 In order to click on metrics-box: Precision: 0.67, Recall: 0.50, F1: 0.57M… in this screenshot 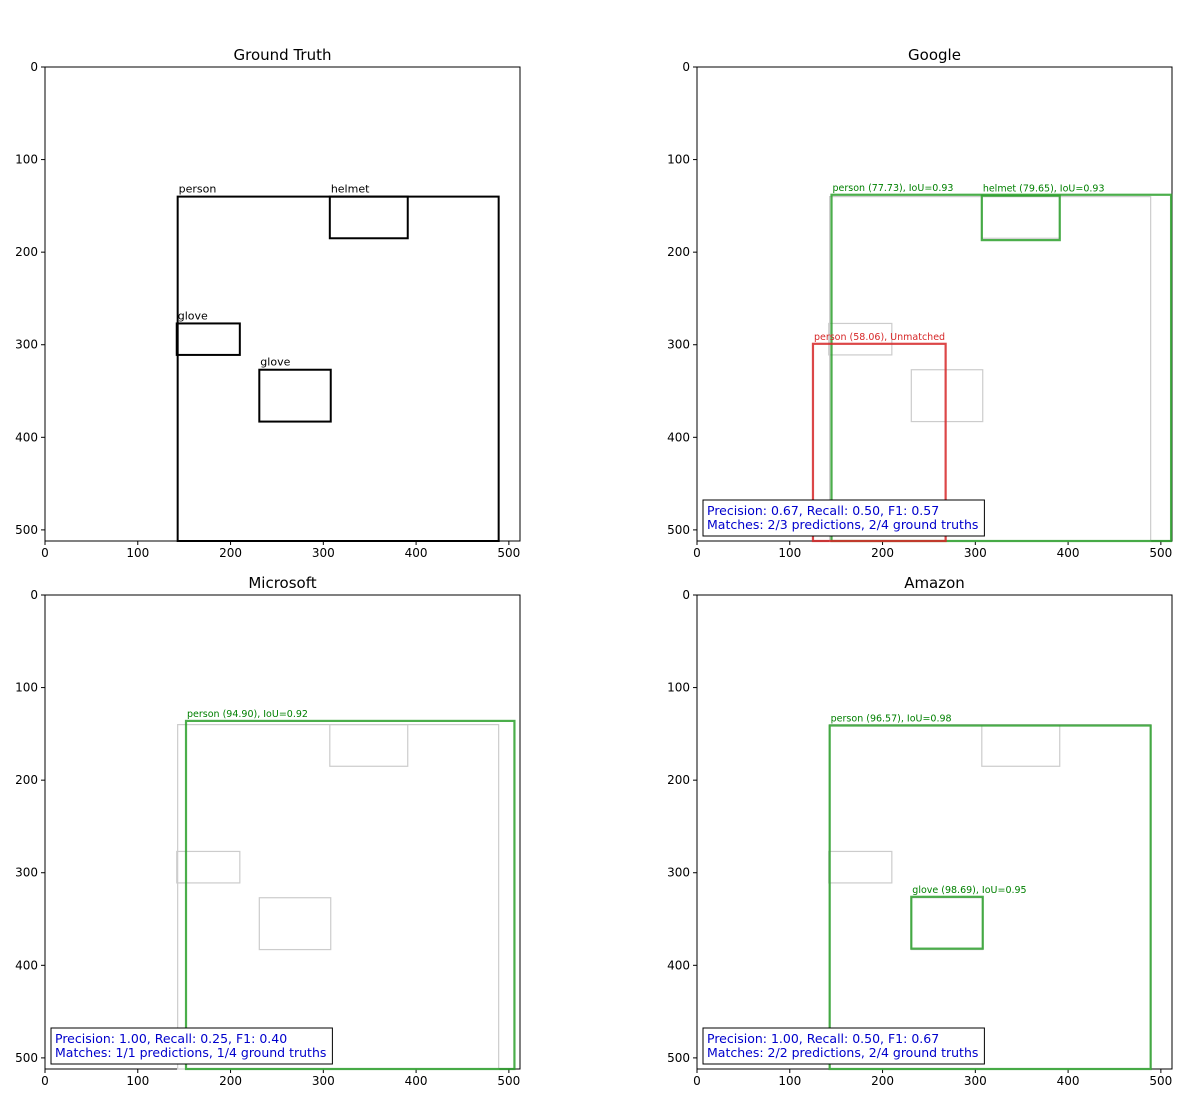, I will do `click(843, 518)`.